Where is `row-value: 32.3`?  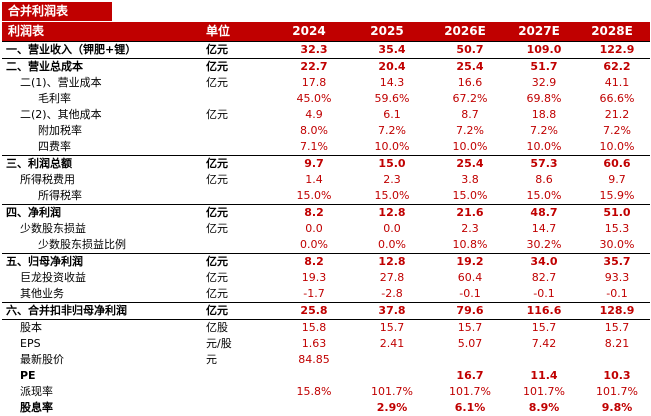 row-value: 32.3 is located at coordinates (309, 50).